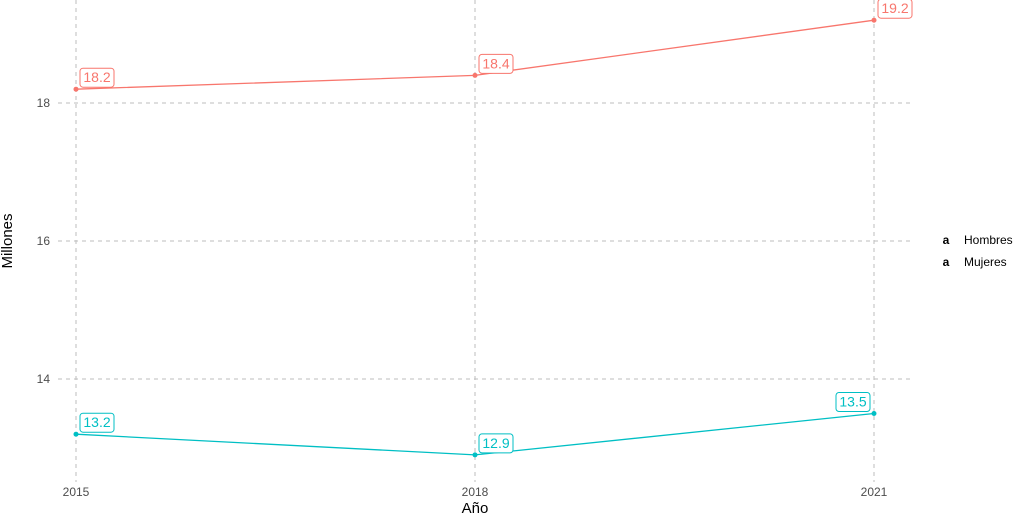  What do you see at coordinates (44, 103) in the screenshot?
I see `y-tick-label: 18` at bounding box center [44, 103].